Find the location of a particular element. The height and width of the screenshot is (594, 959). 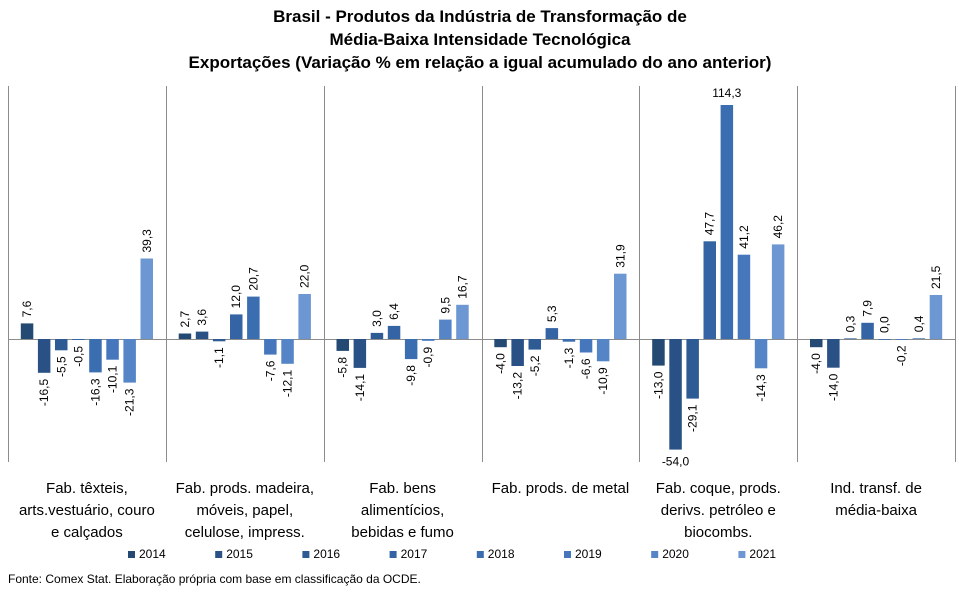

value-label: -9,8 is located at coordinates (411, 375).